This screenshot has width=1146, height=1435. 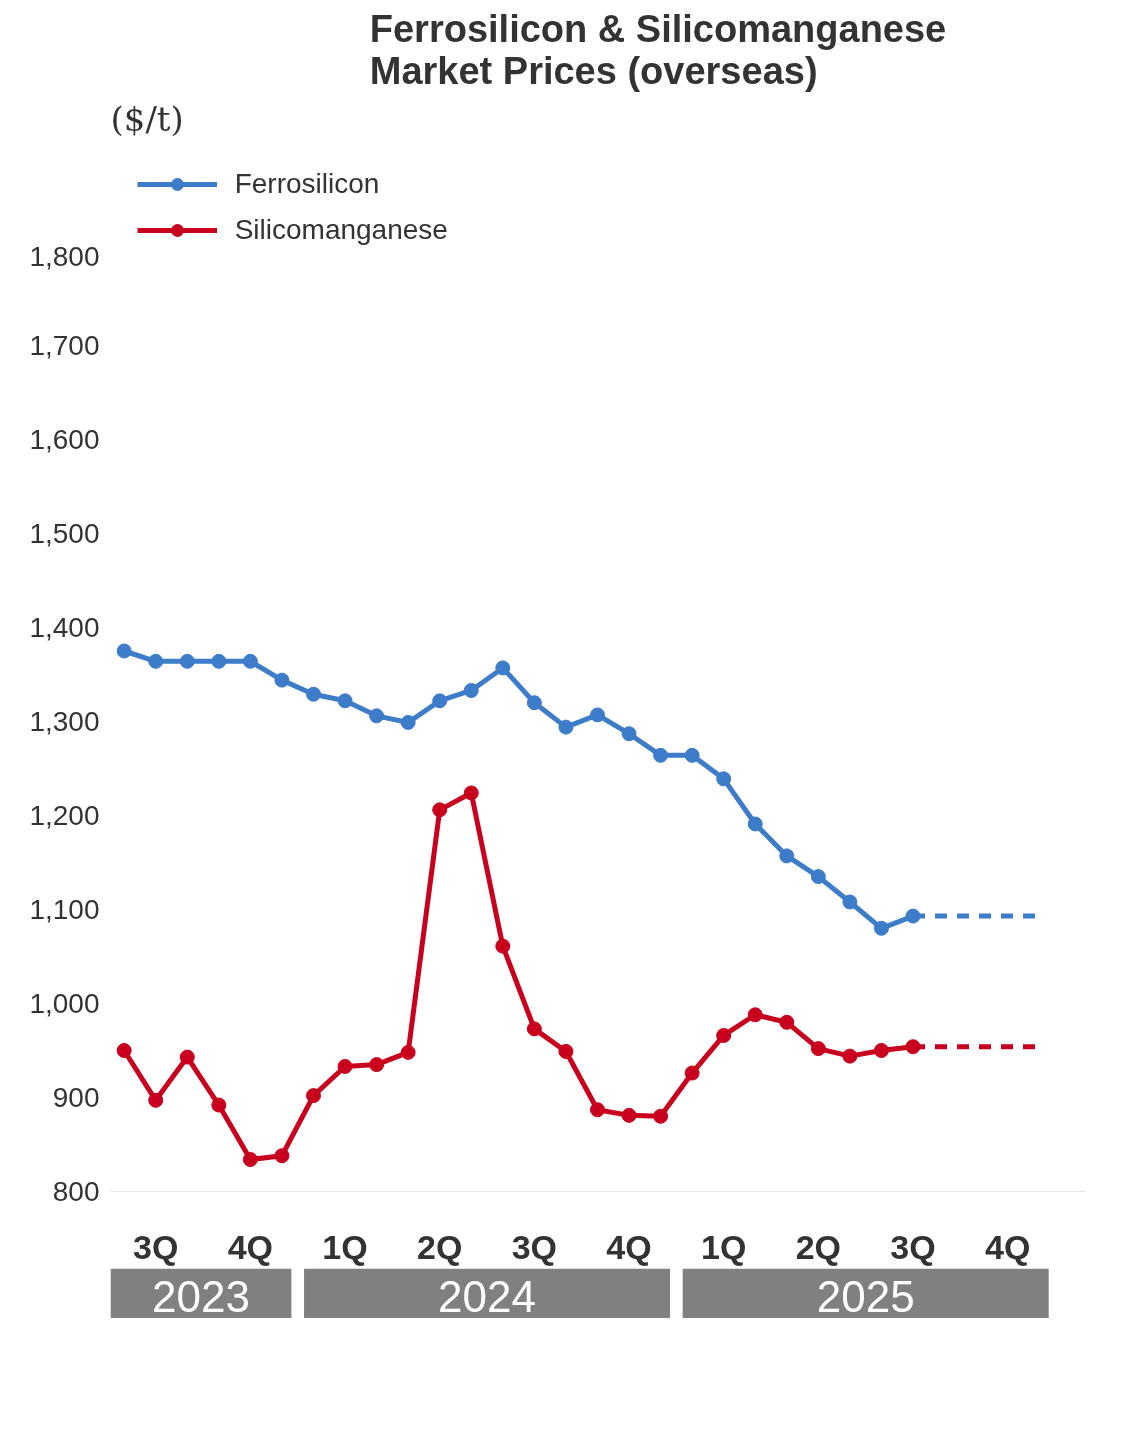 I want to click on y-tick-label: 900, so click(x=76, y=1097).